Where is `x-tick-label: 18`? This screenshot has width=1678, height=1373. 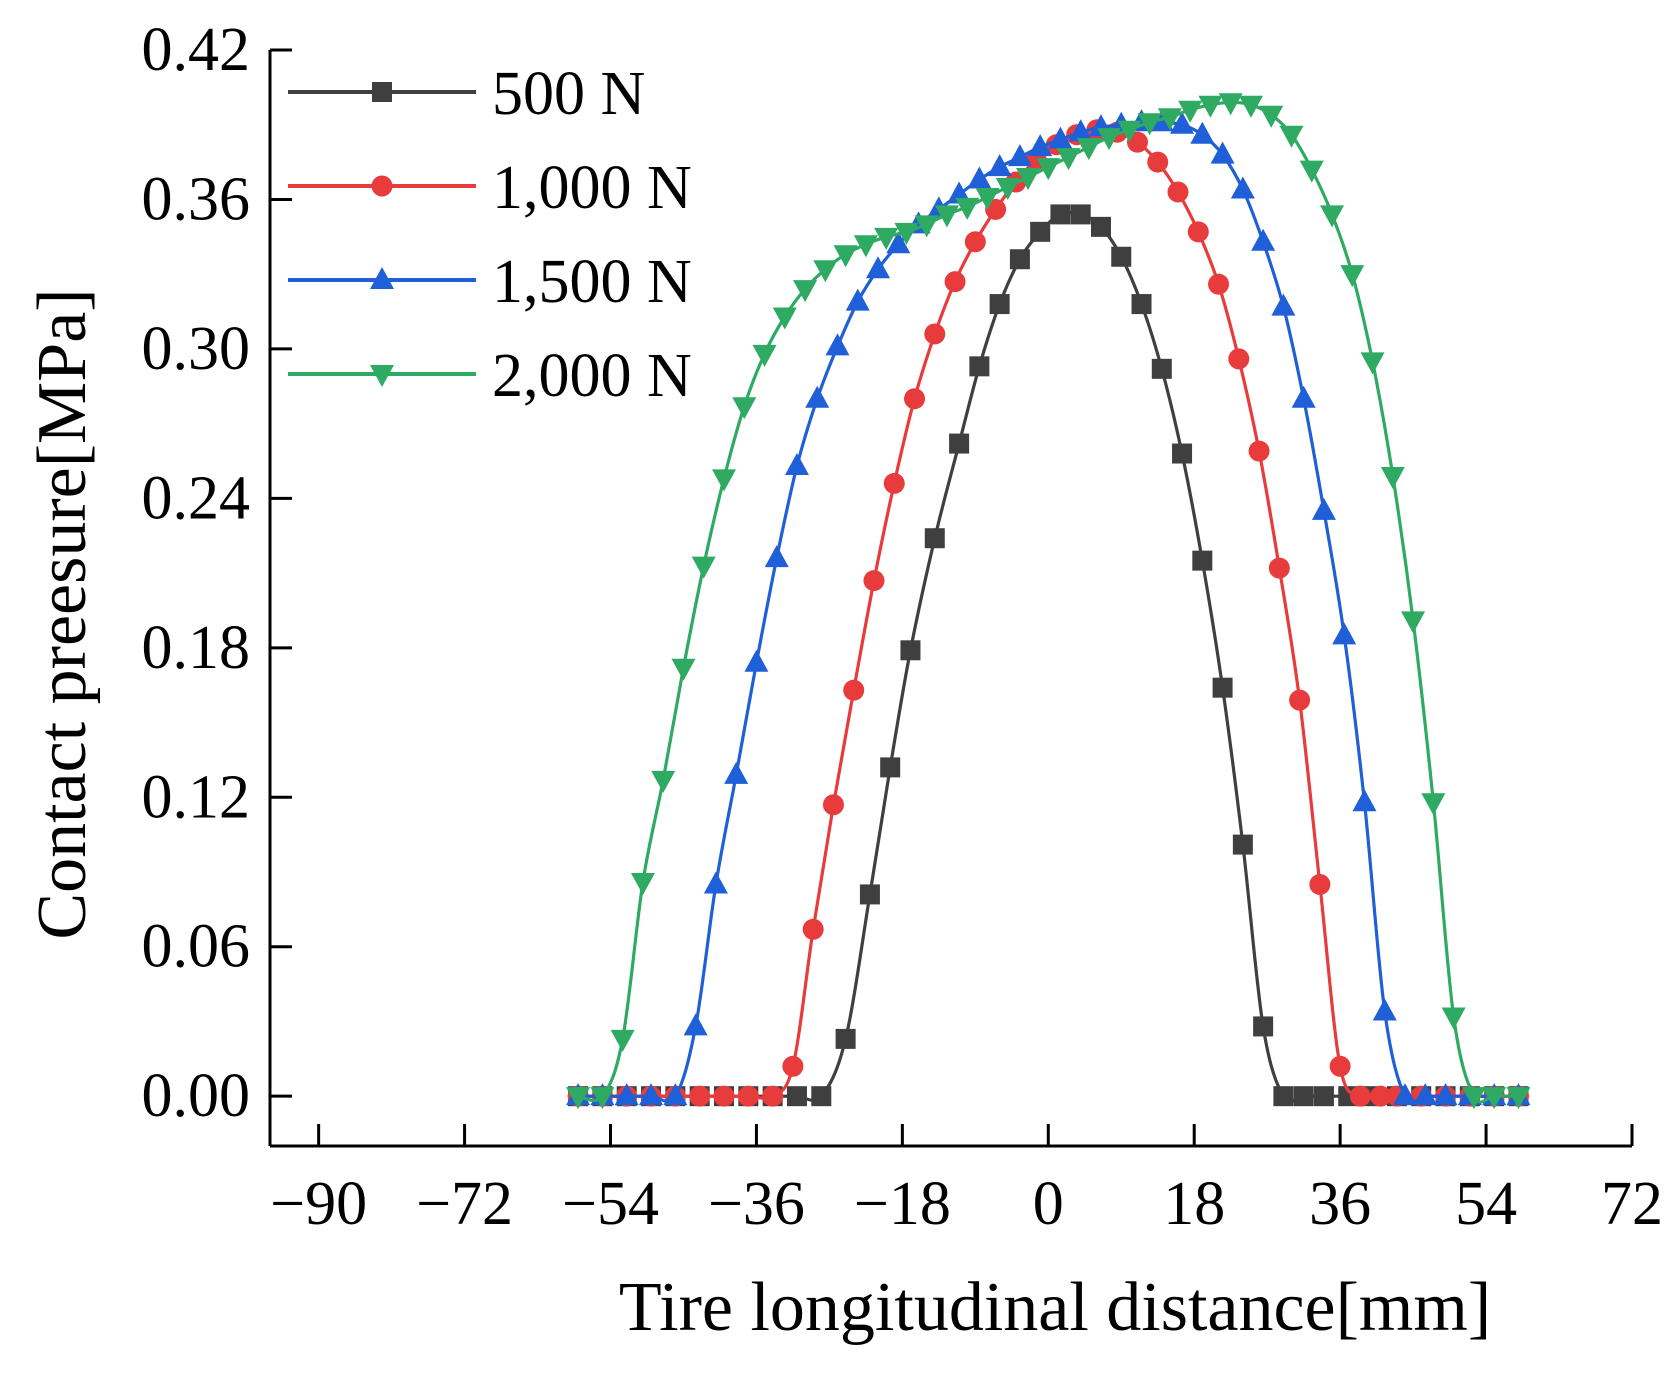 x-tick-label: 18 is located at coordinates (1194, 1204).